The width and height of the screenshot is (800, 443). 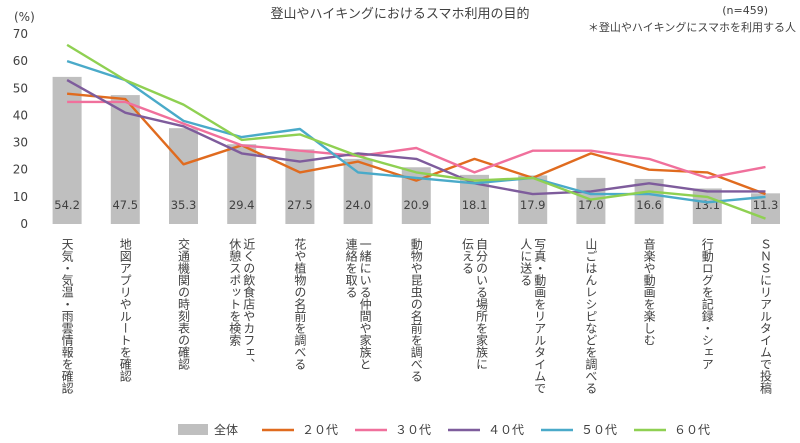 What do you see at coordinates (707, 304) in the screenshot?
I see `category-label: 行動ログを記録・シェア` at bounding box center [707, 304].